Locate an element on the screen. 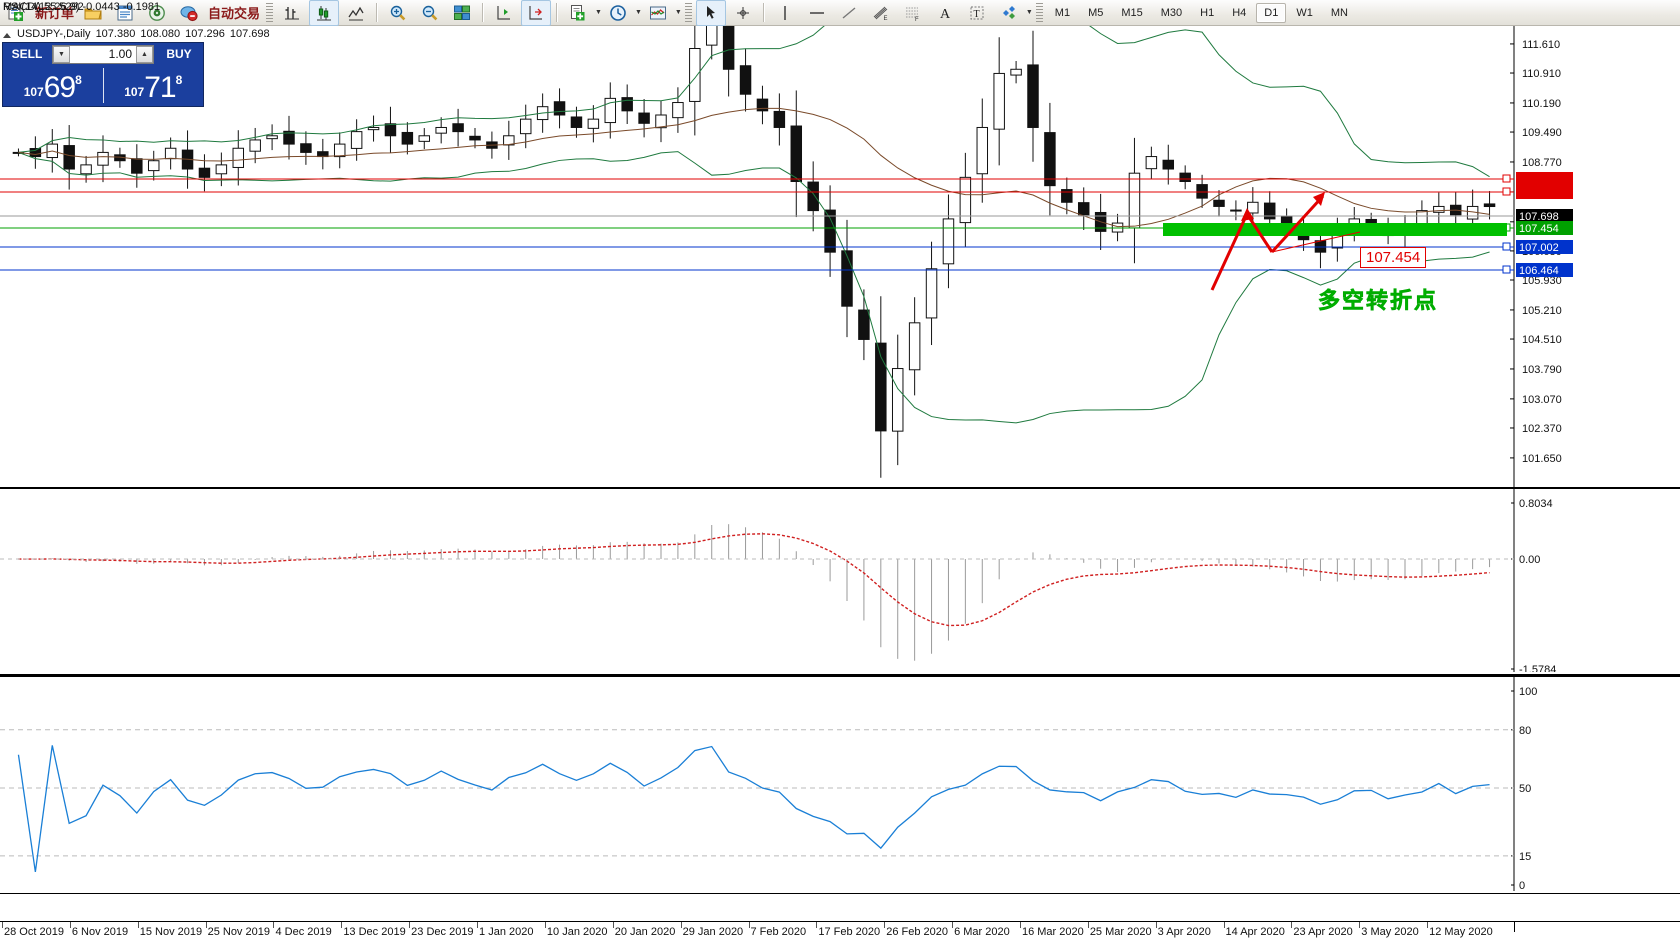 The image size is (1680, 951). tab-timeframe-m5: M5 is located at coordinates (1096, 12).